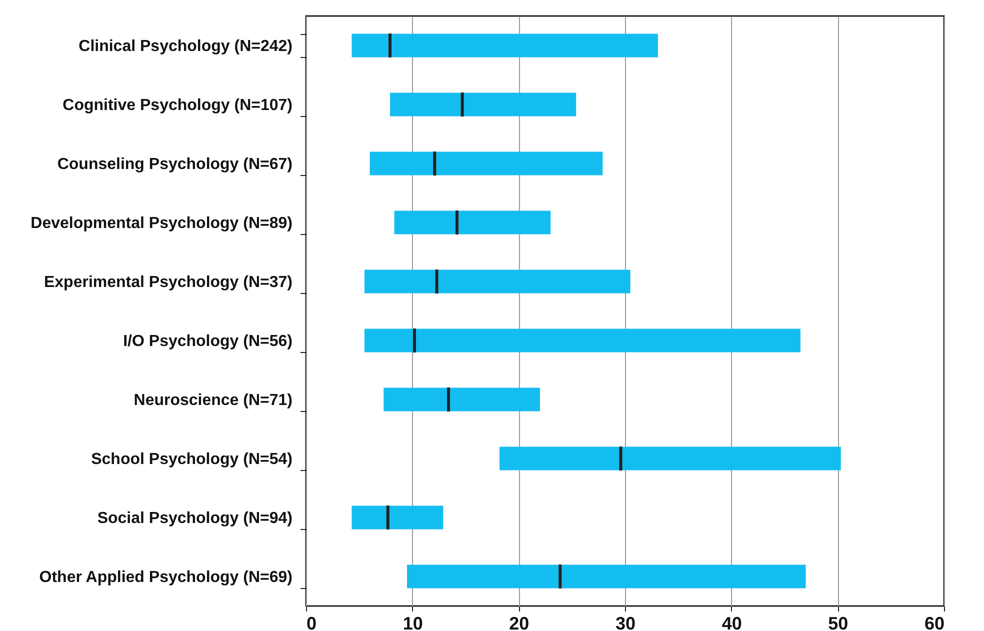  What do you see at coordinates (161, 223) in the screenshot?
I see `y-tick-label: Developmental Psychology (N=89)` at bounding box center [161, 223].